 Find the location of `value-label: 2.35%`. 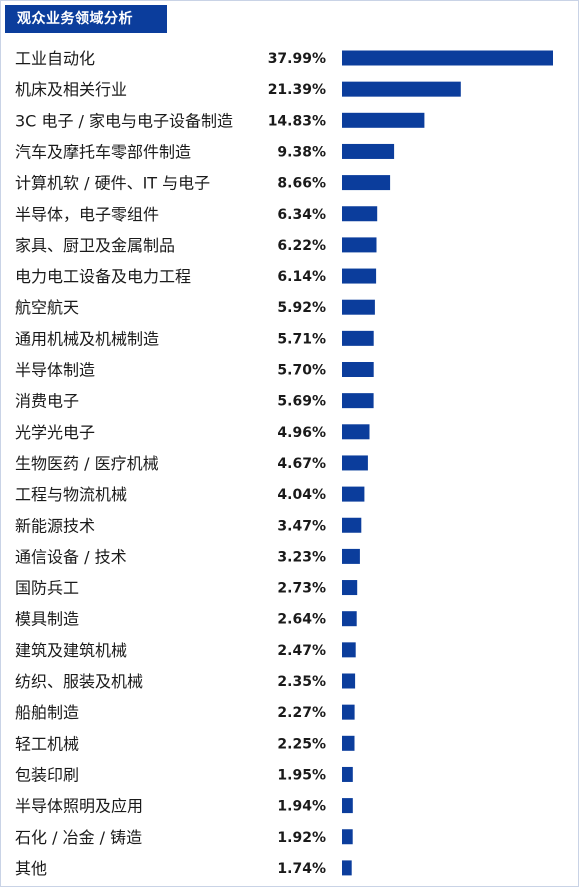

value-label: 2.35% is located at coordinates (301, 682).